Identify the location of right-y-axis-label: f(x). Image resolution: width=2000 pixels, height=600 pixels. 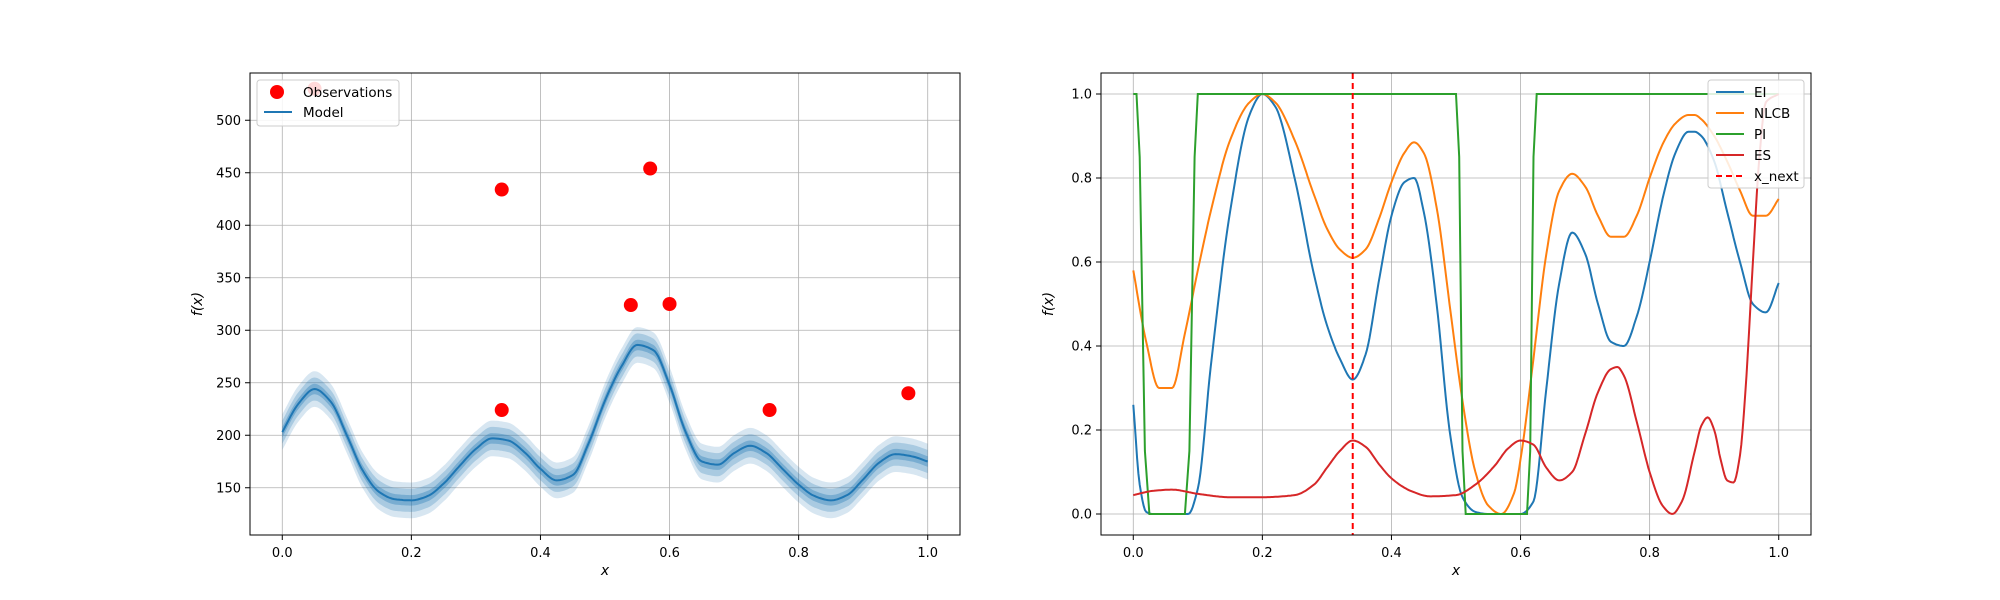
(1049, 304).